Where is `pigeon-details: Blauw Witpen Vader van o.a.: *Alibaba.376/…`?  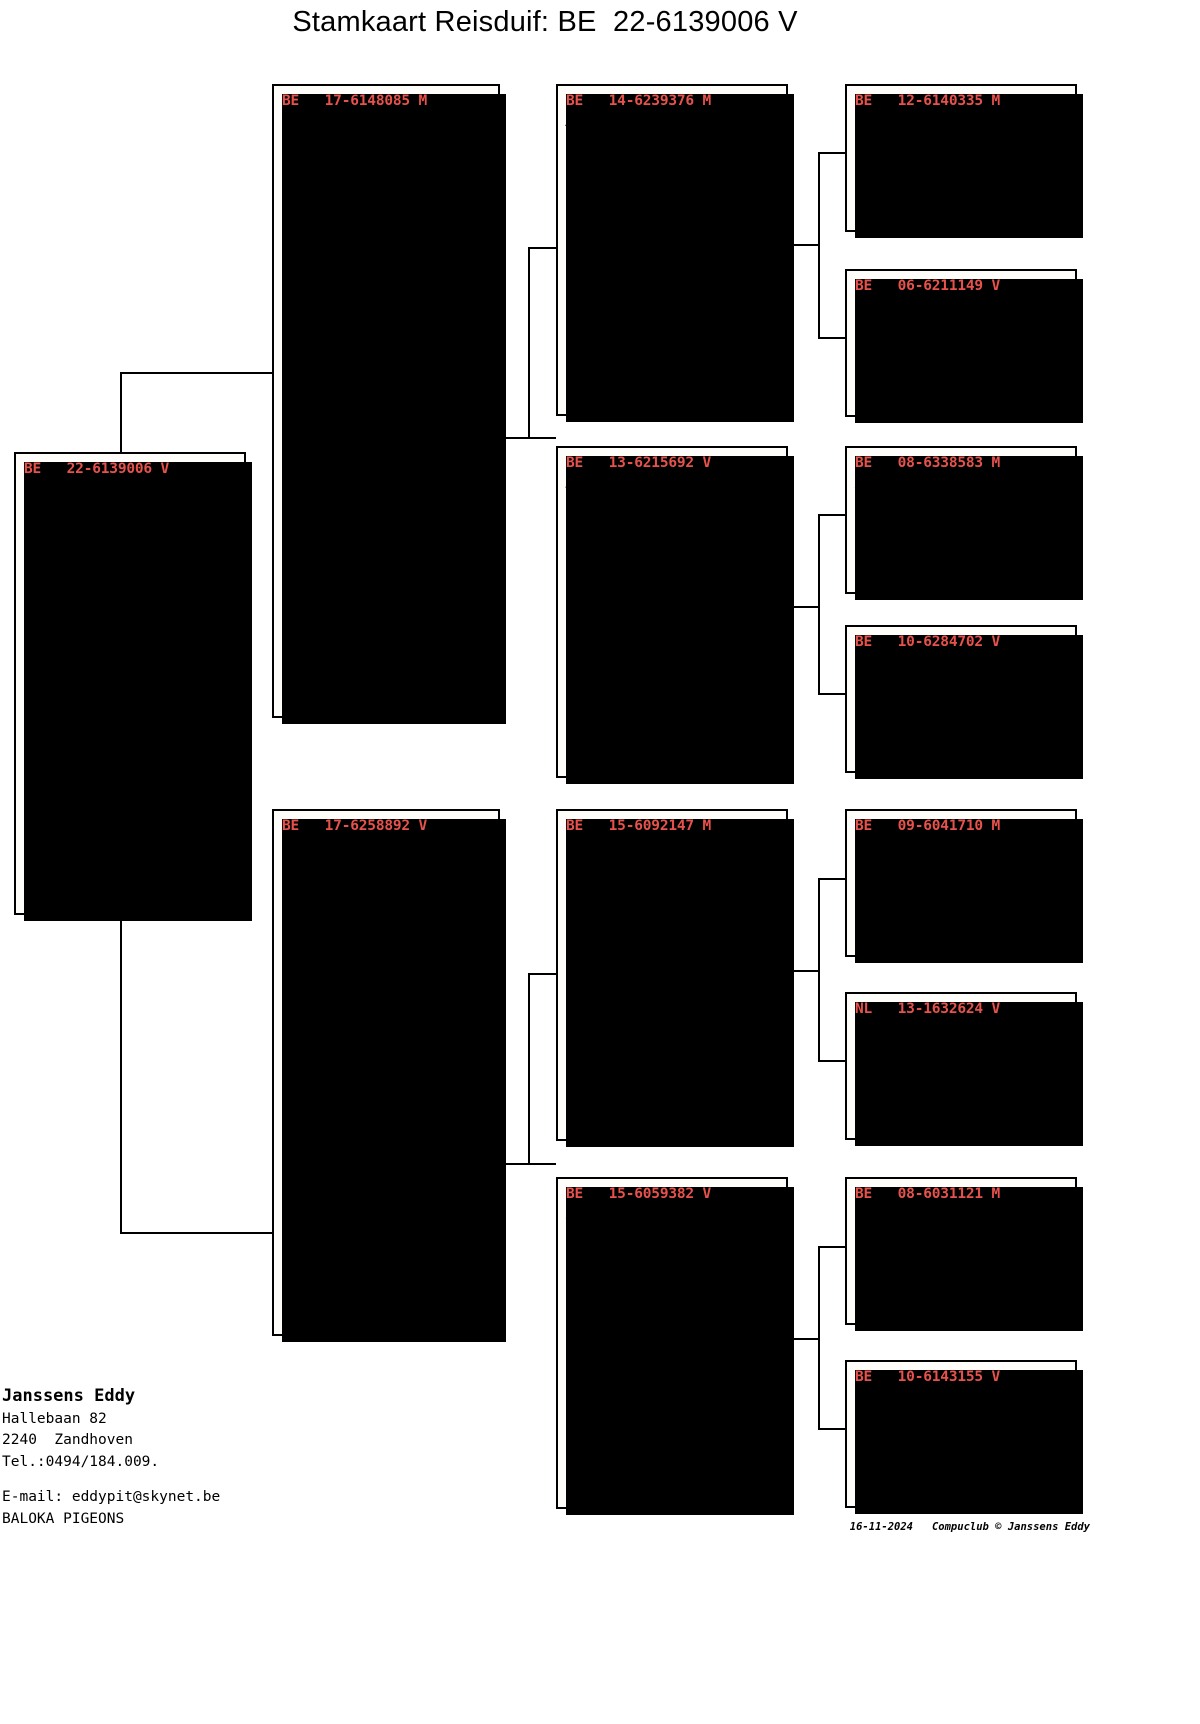
pigeon-details: Blauw Witpen Vader van o.a.: *Alibaba.376/… is located at coordinates (962, 187).